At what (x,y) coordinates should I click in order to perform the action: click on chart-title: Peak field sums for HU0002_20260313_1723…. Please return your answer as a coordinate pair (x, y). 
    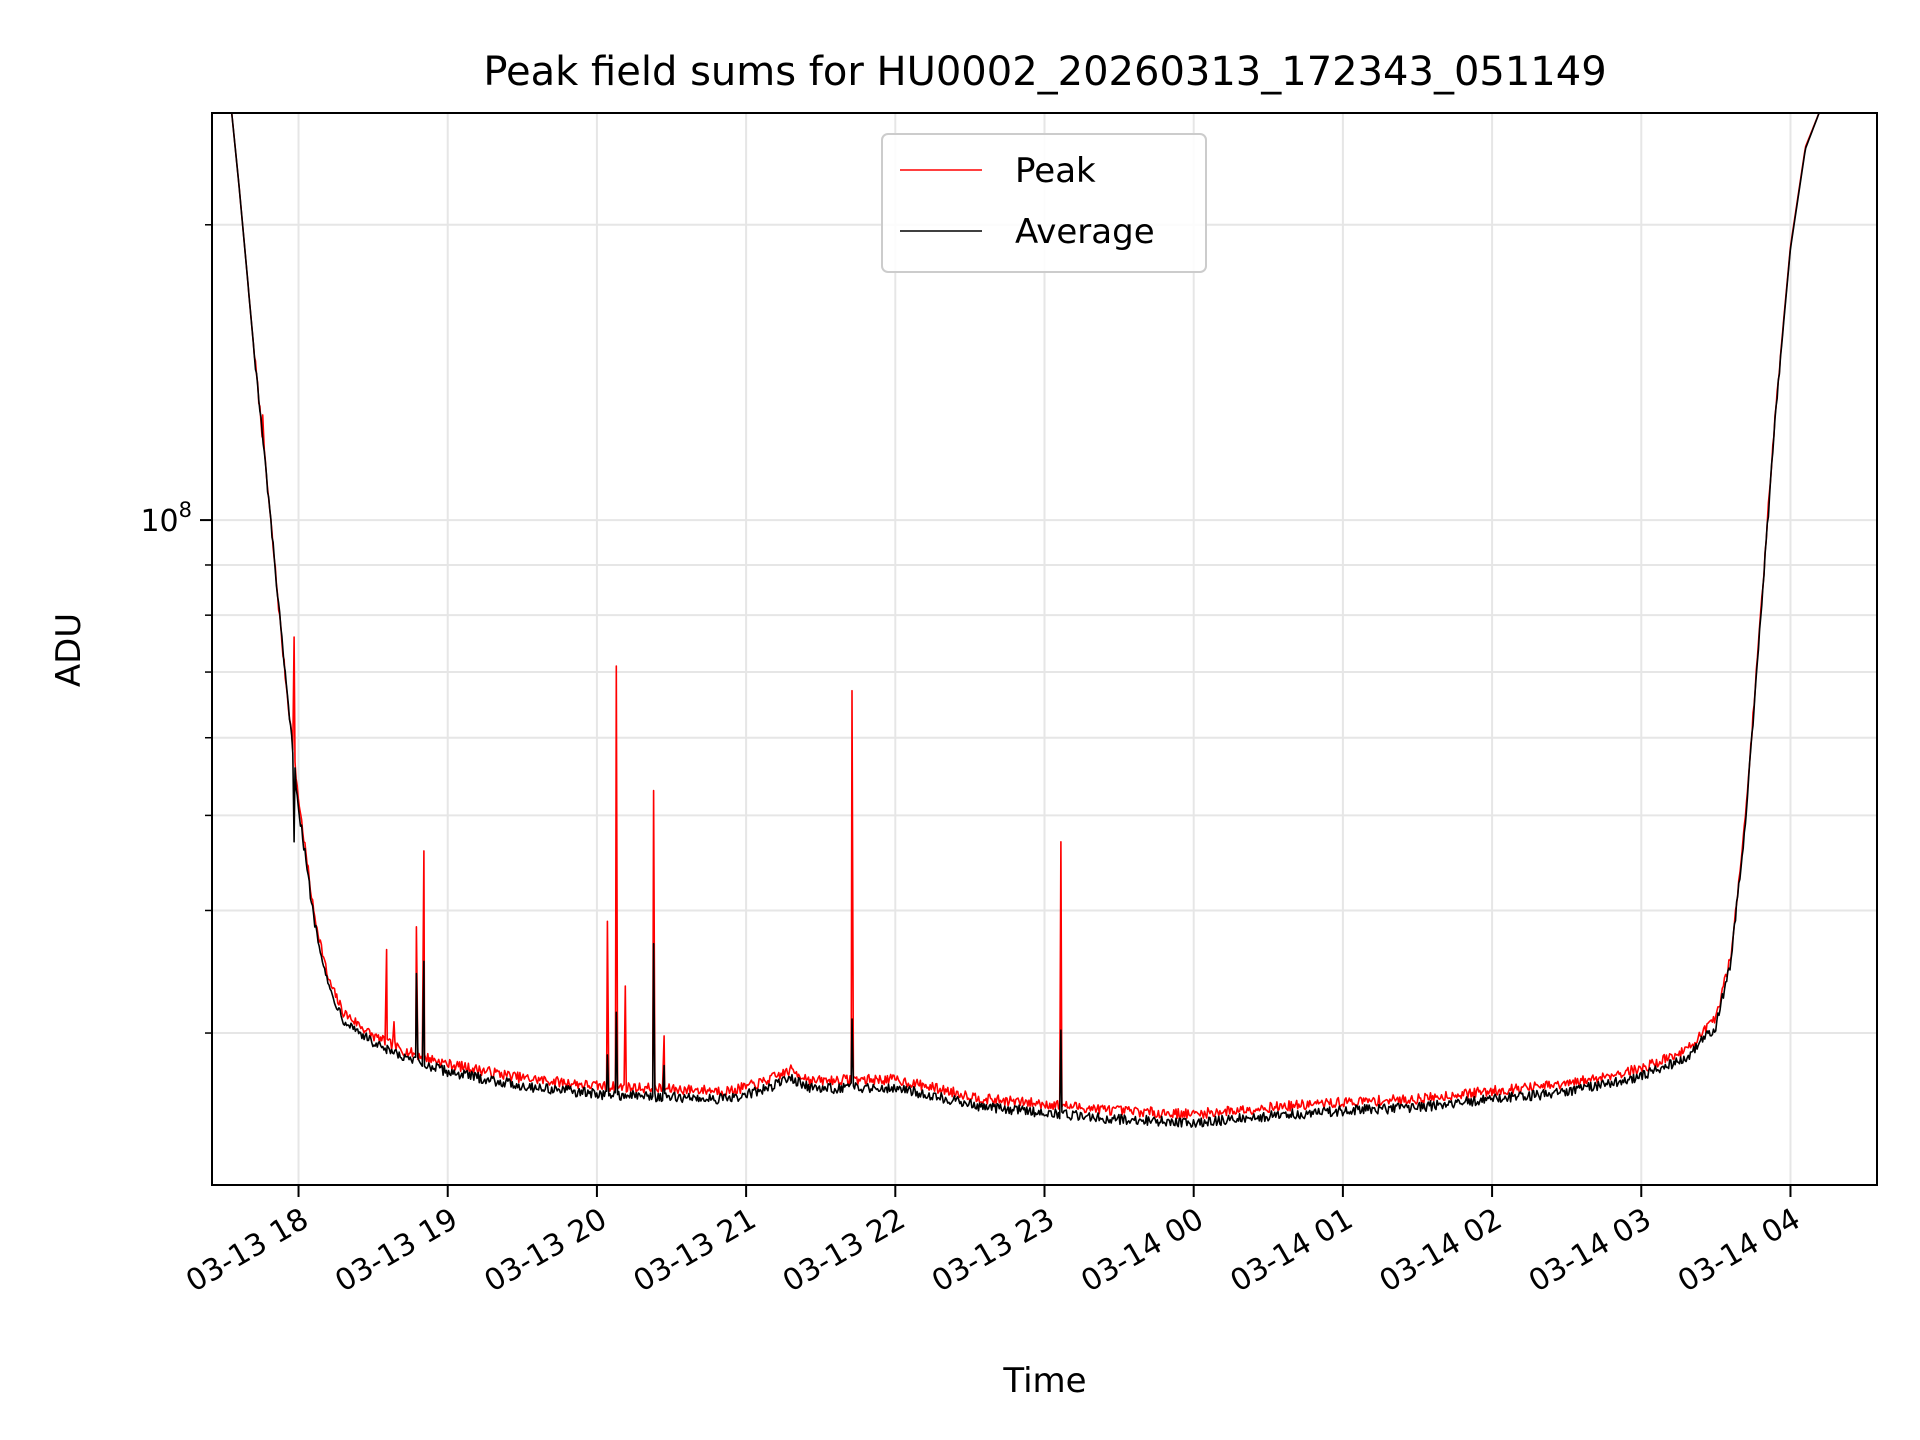
    Looking at the image, I should click on (1044, 72).